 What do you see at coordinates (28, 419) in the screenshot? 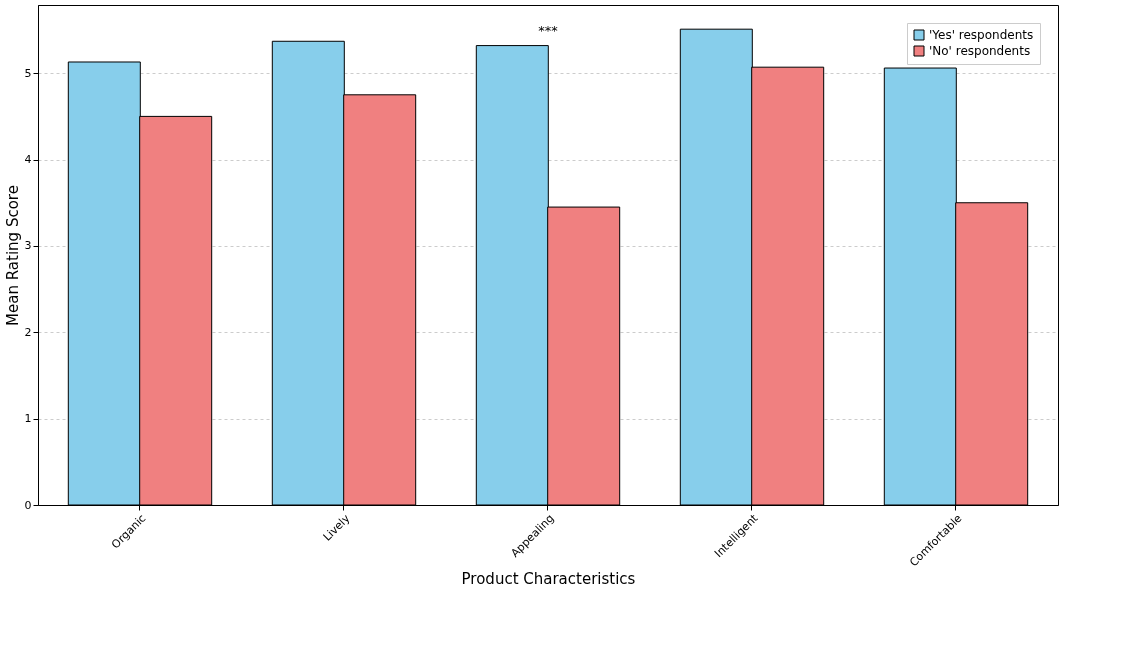
I see `y-tick-label: 1` at bounding box center [28, 419].